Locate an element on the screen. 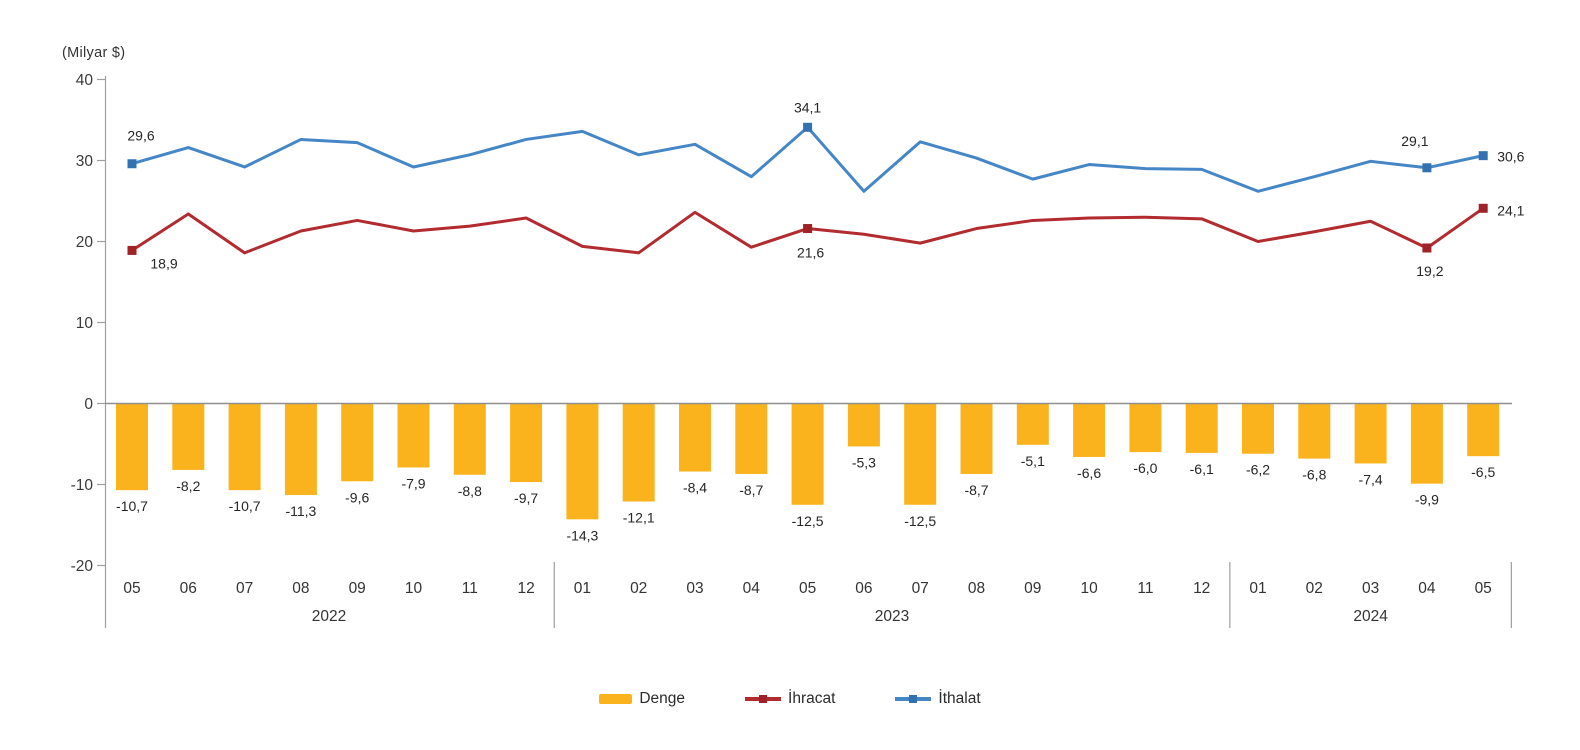 The width and height of the screenshot is (1580, 750). point-value-label: 29,1 is located at coordinates (1414, 141).